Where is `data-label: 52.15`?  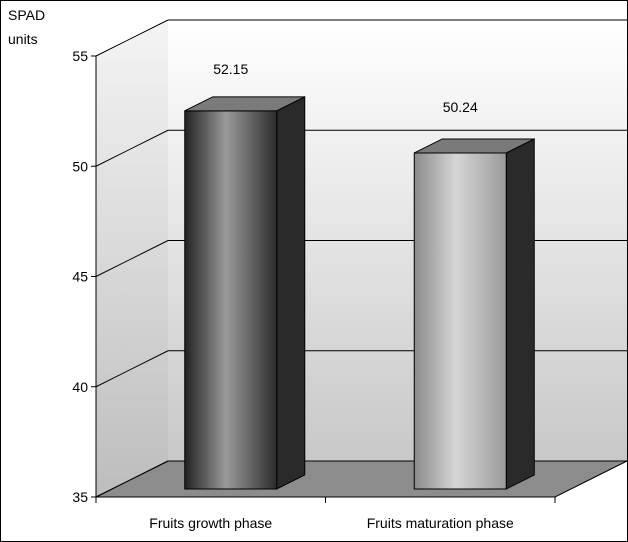
data-label: 52.15 is located at coordinates (230, 69).